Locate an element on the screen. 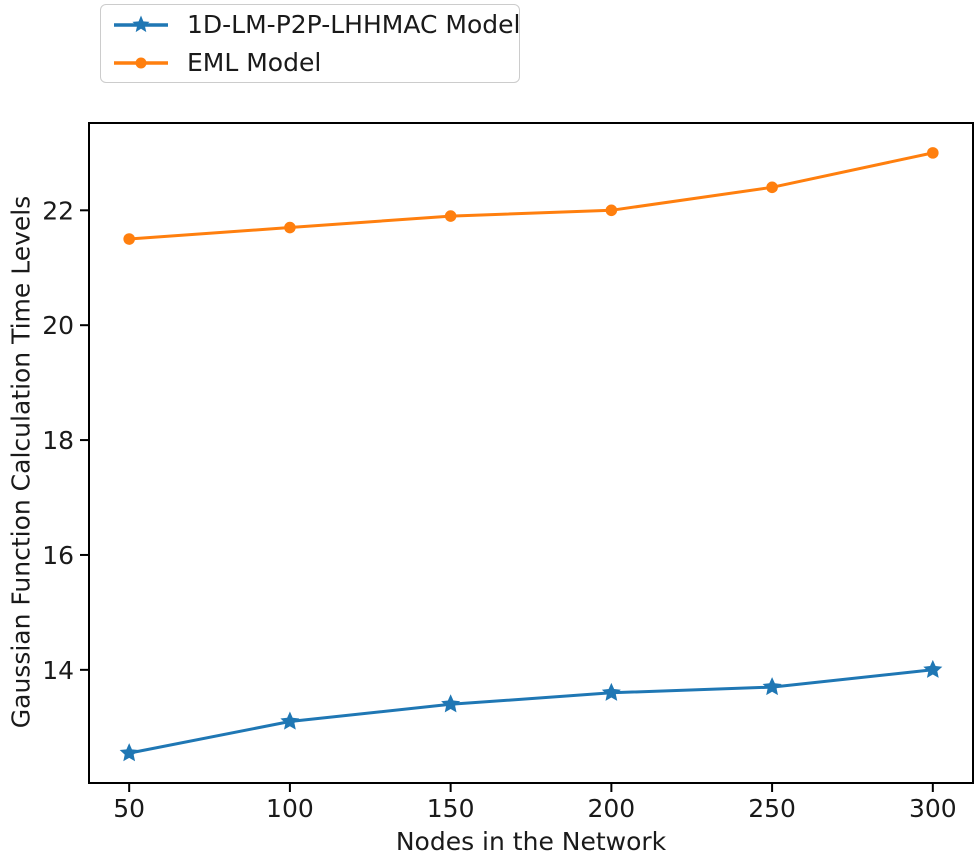 The width and height of the screenshot is (980, 860). x-tick-label: 100 is located at coordinates (290, 808).